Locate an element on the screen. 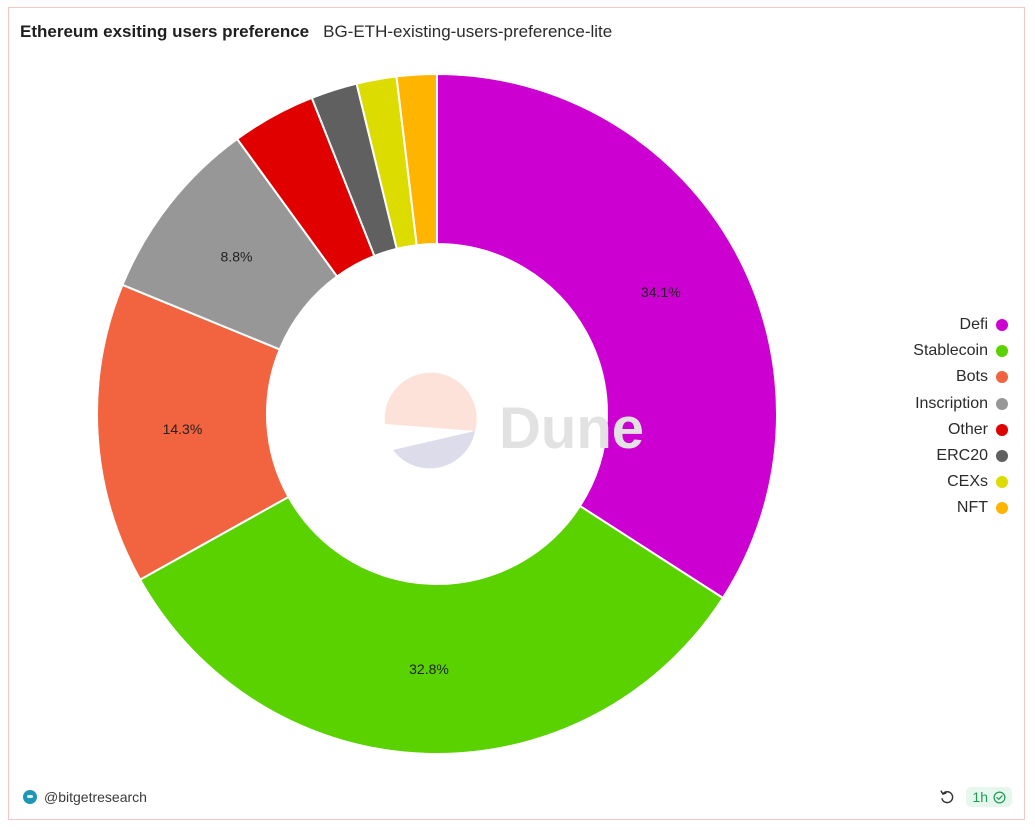 This screenshot has width=1035, height=830. slice-nft is located at coordinates (416, 159).